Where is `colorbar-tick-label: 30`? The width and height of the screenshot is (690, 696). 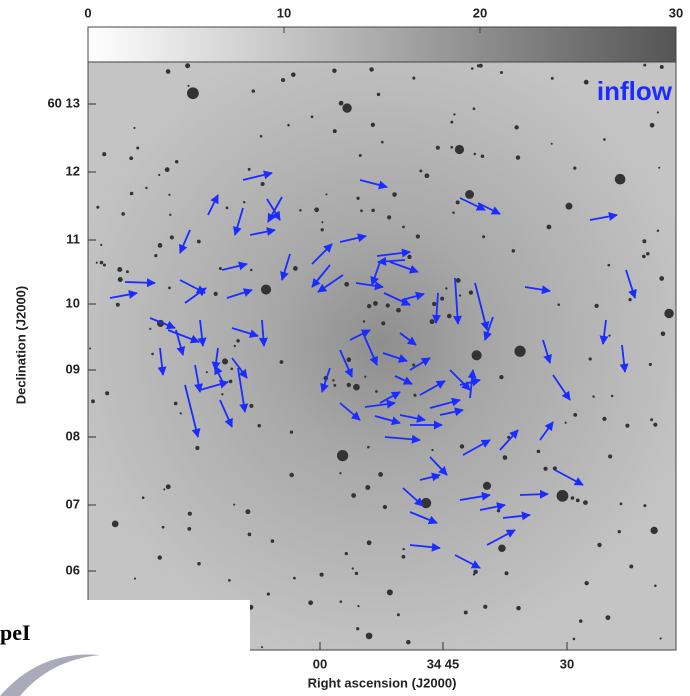
colorbar-tick-label: 30 is located at coordinates (676, 12).